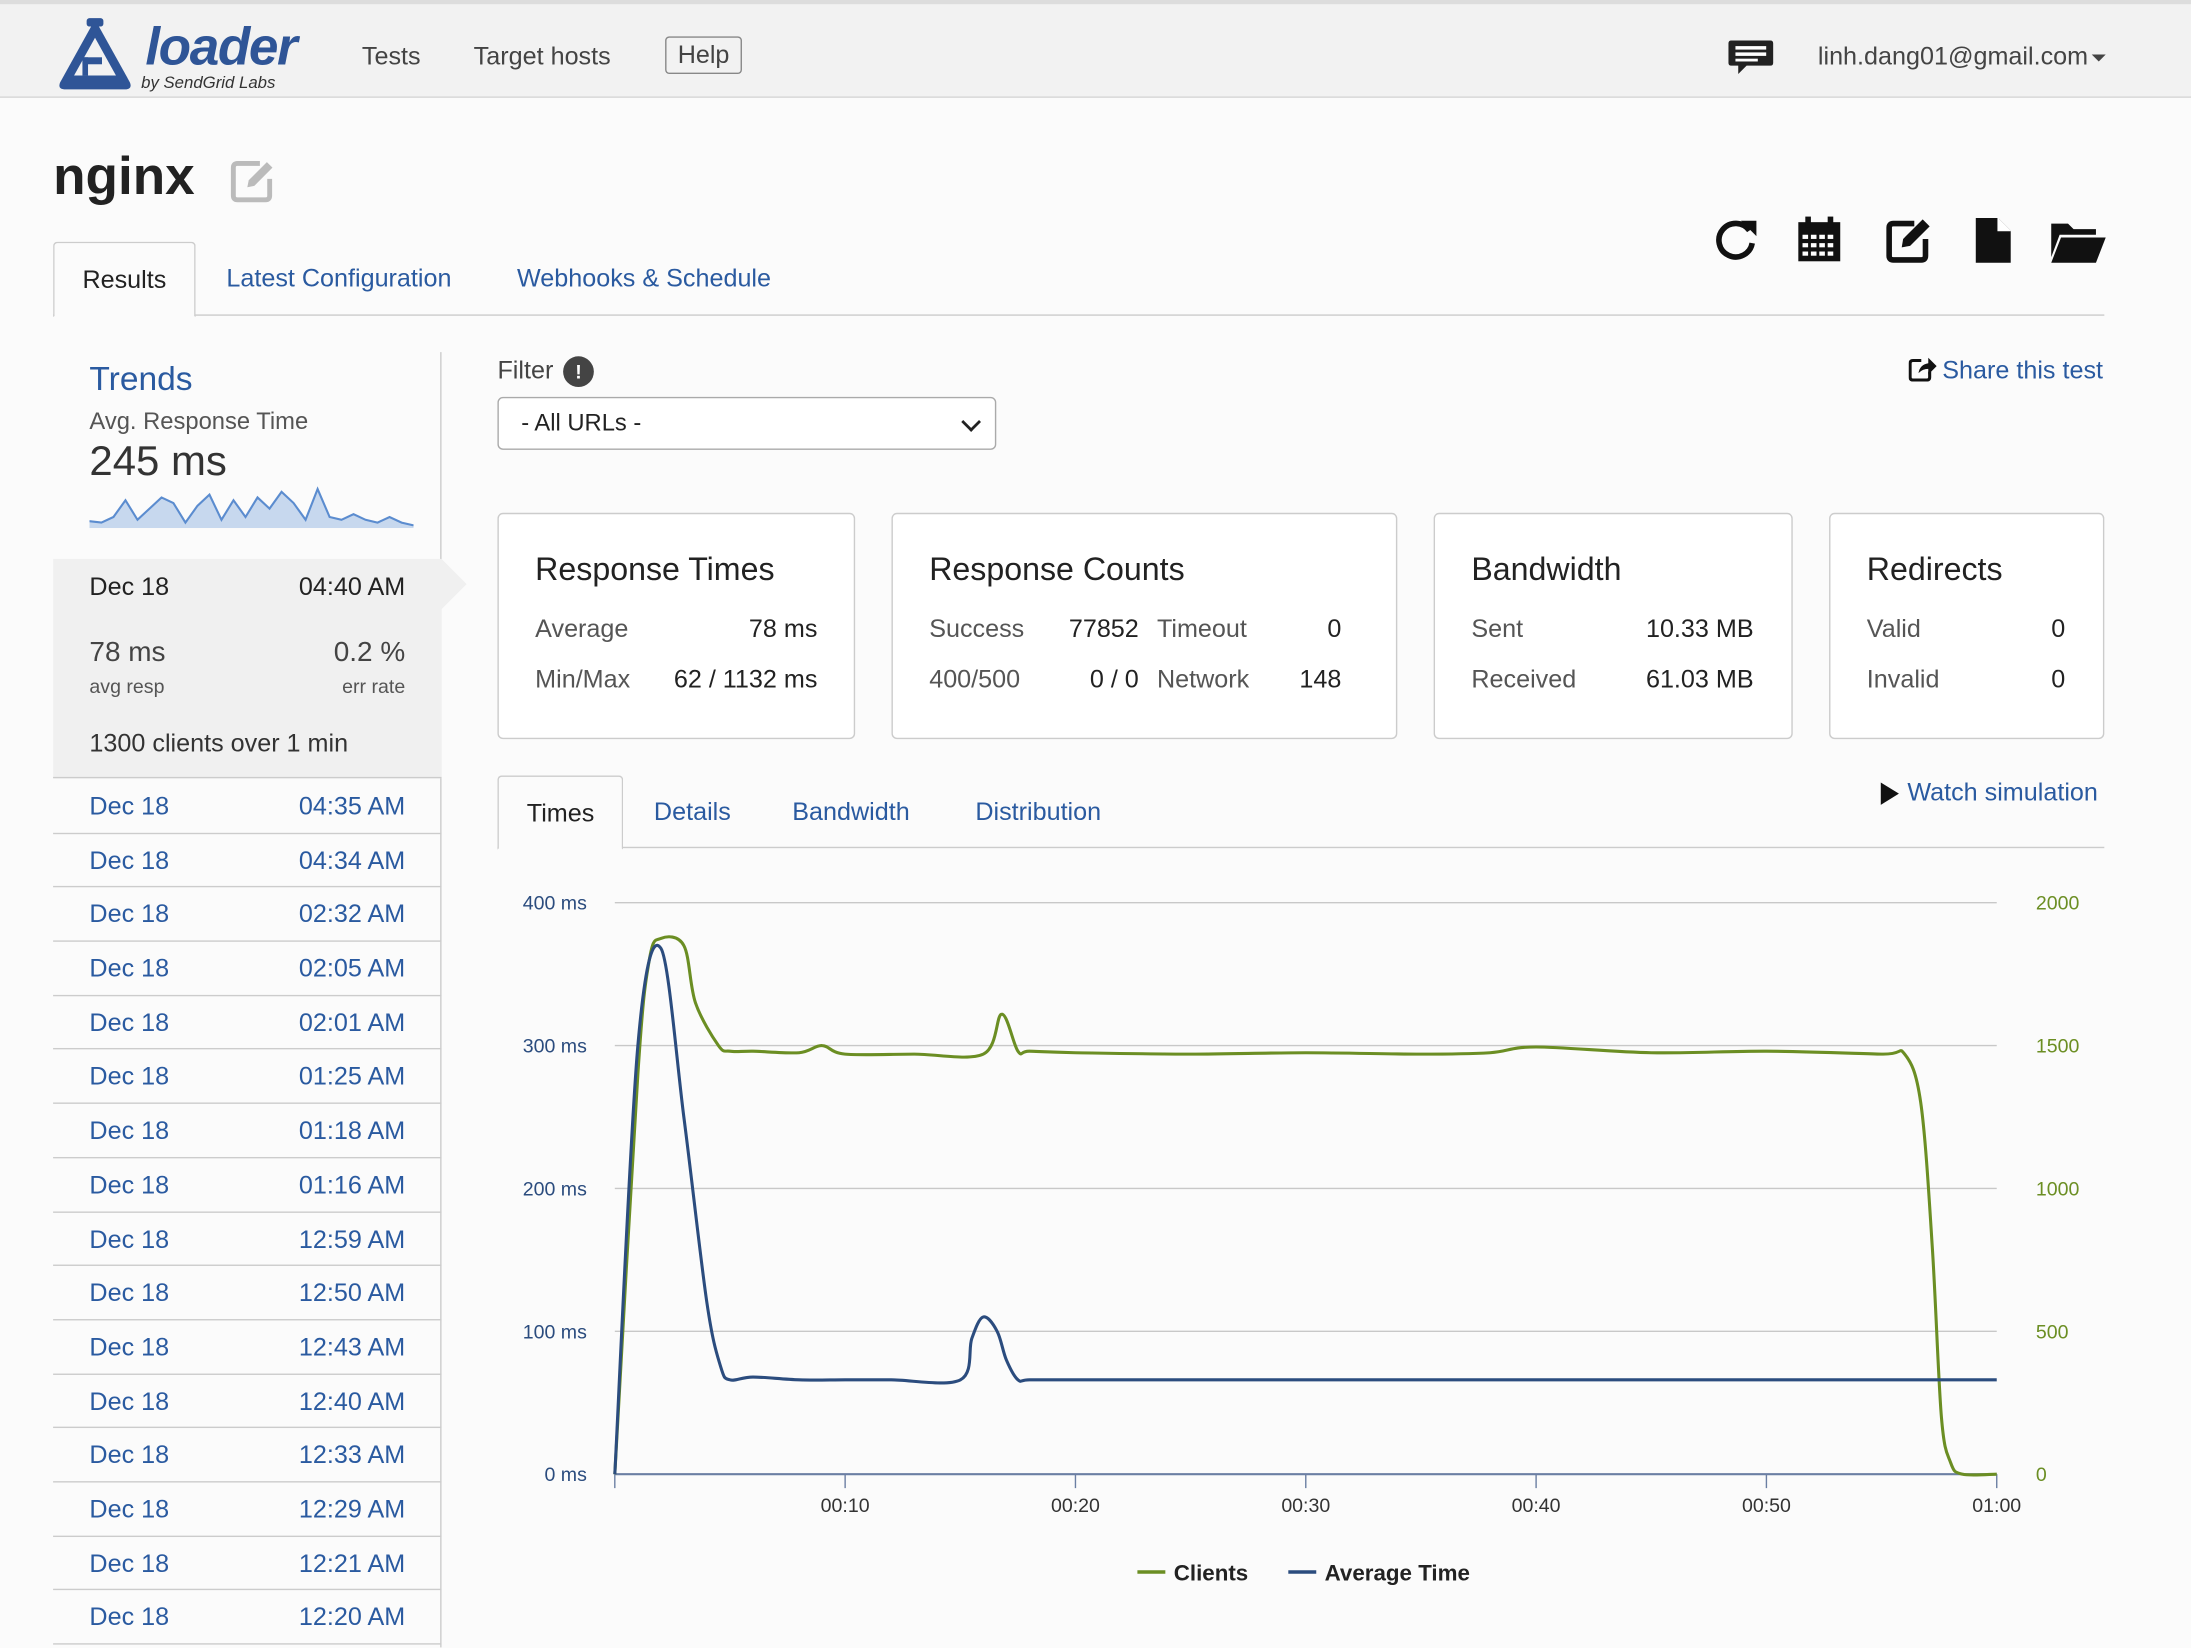 Image resolution: width=2191 pixels, height=1648 pixels. Describe the element at coordinates (247, 1131) in the screenshot. I see `run-list-item: Dec 18 01:18 AM` at that location.